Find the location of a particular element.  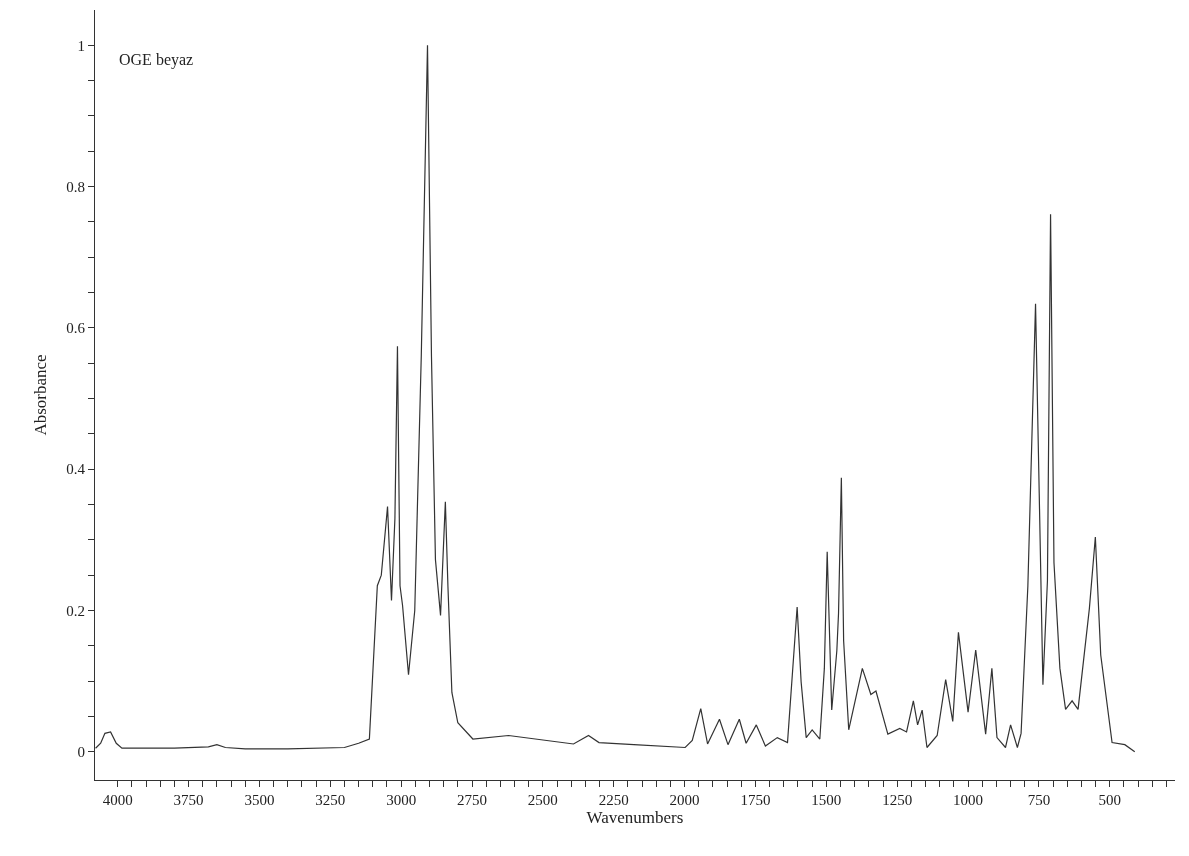

x-tick-label: 3000 is located at coordinates (401, 800).